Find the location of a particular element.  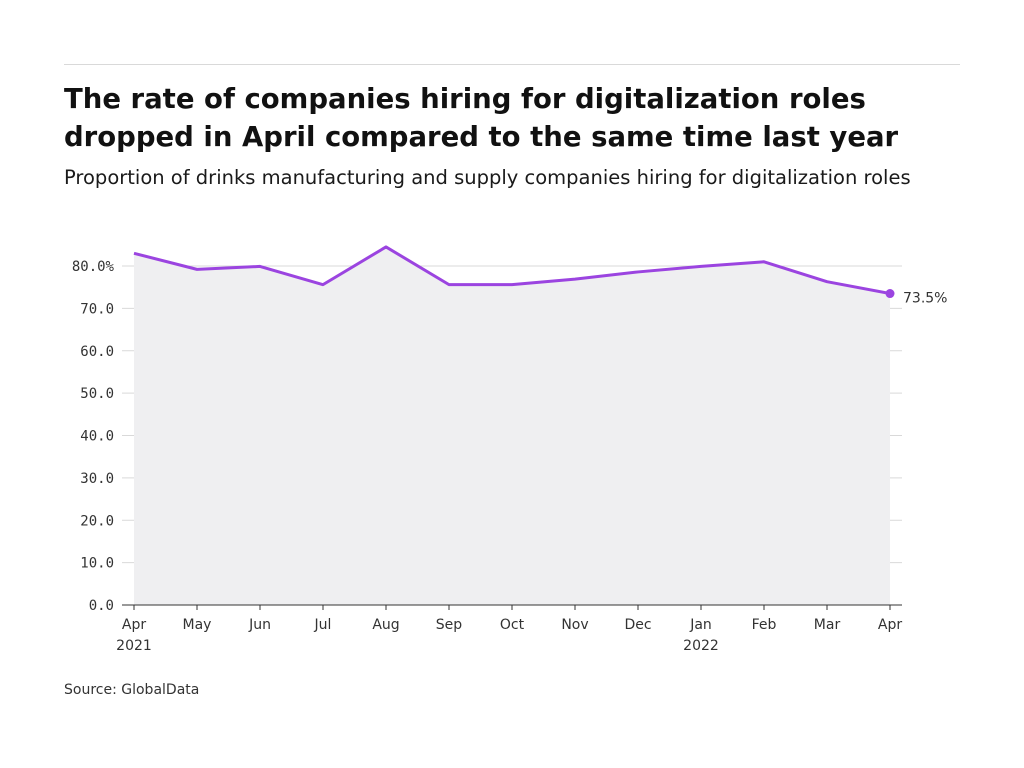

y-tick-label: 0.0 is located at coordinates (101, 606).